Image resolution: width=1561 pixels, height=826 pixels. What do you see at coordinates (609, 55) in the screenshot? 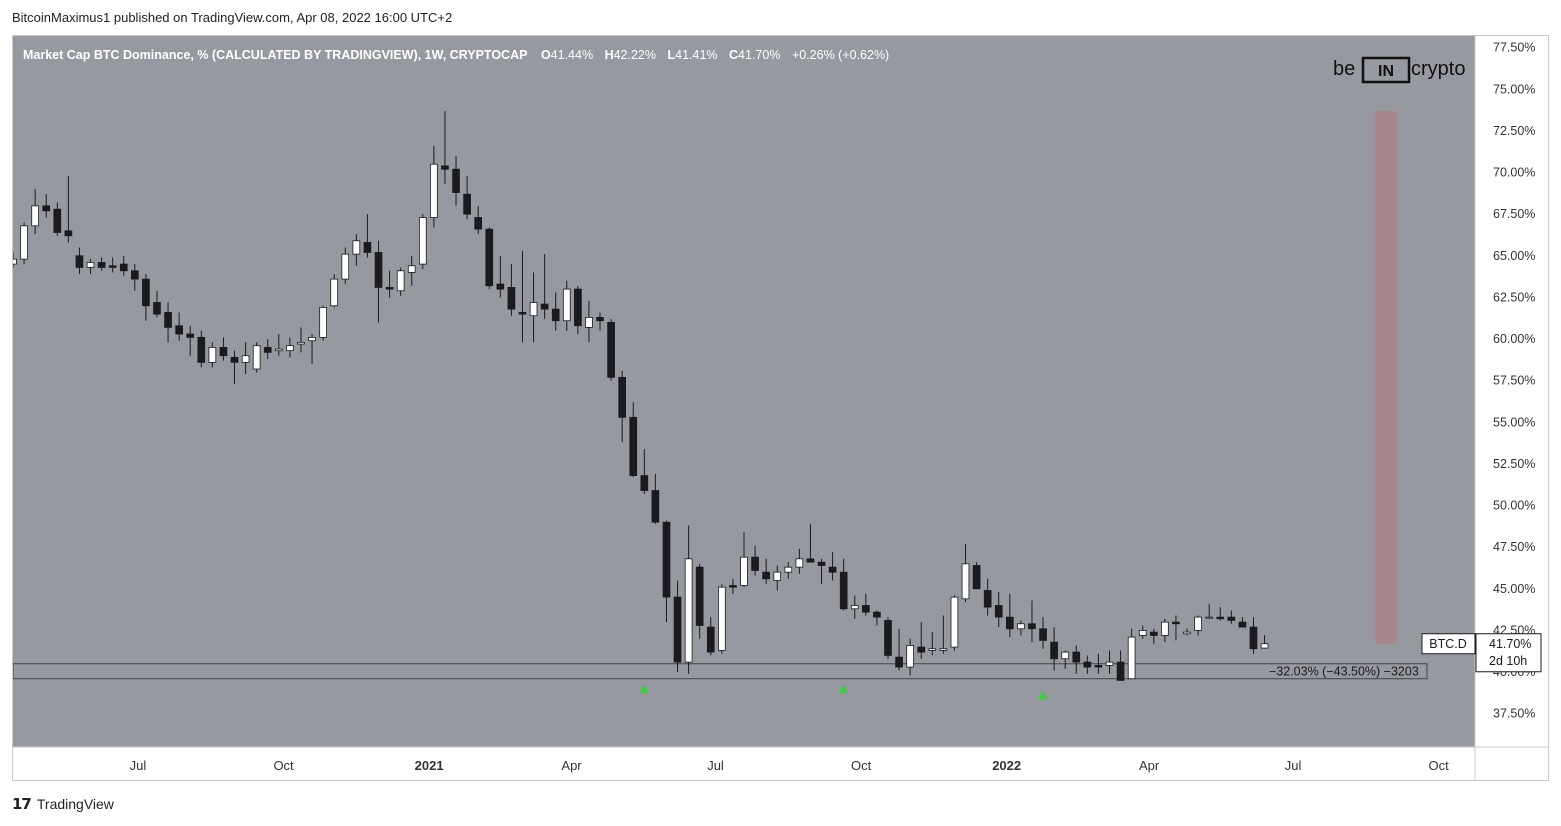
I see `legend-high-key: H` at bounding box center [609, 55].